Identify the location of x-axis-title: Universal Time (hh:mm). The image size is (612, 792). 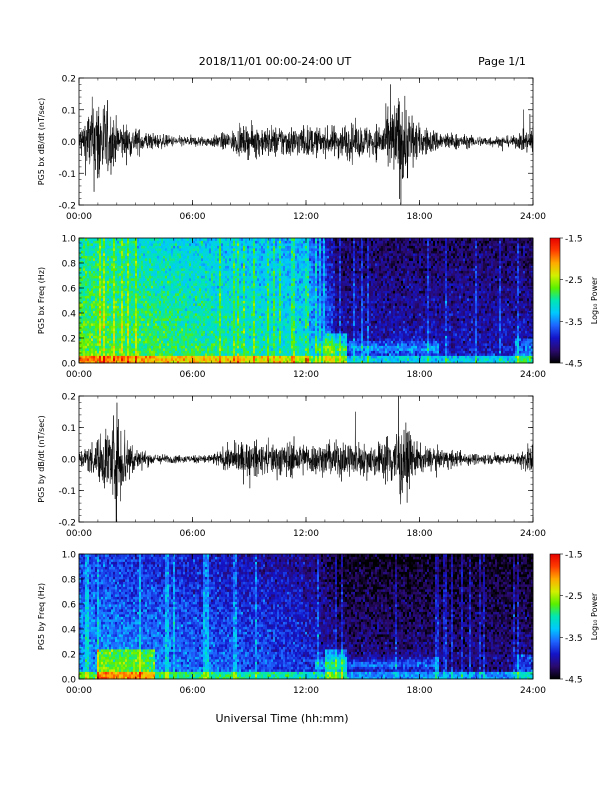
(282, 718).